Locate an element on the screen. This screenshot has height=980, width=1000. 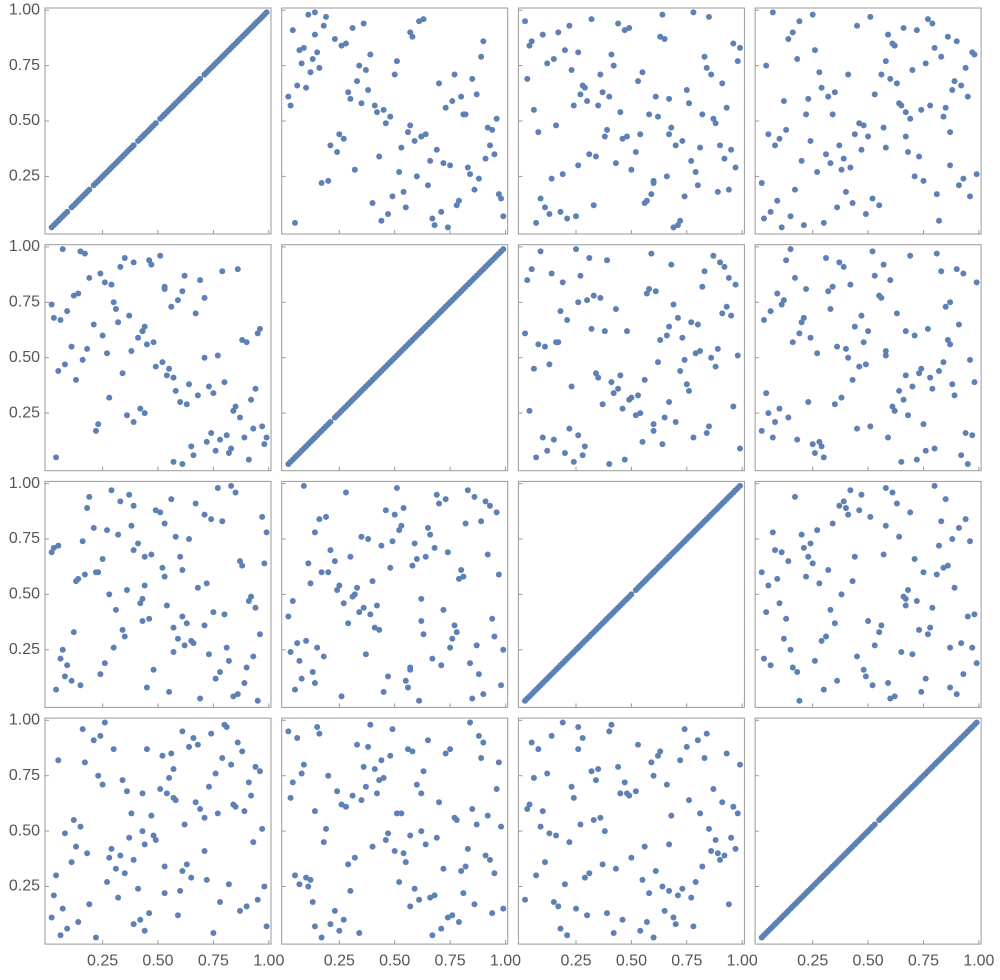
x-tick-label: 0.50 is located at coordinates (868, 960).